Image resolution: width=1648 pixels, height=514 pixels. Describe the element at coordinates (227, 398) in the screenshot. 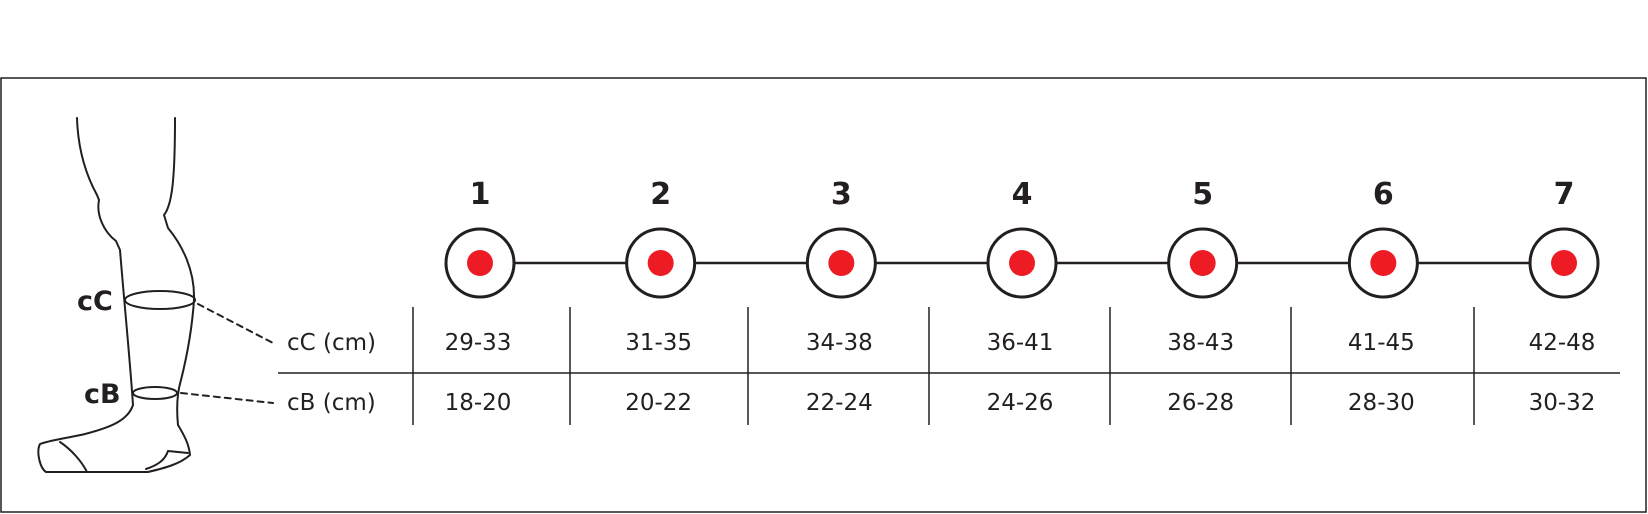

I see `ankle-dashed-leader` at that location.